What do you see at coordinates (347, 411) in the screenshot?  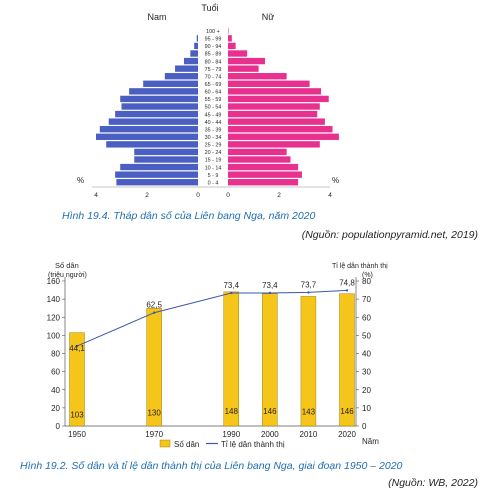 I see `population-bar-label: 146` at bounding box center [347, 411].